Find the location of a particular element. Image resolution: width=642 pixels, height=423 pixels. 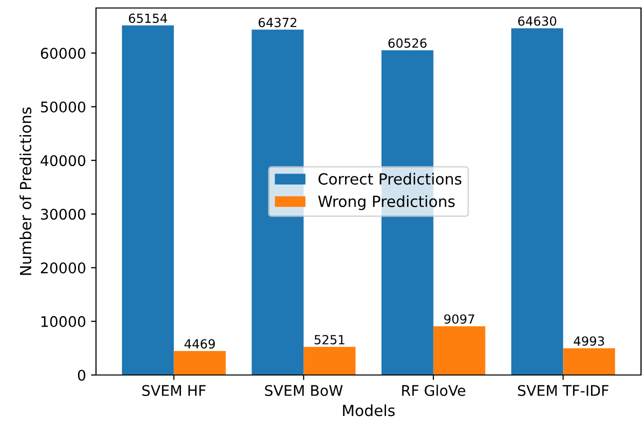

data-label: 4469 is located at coordinates (199, 344).